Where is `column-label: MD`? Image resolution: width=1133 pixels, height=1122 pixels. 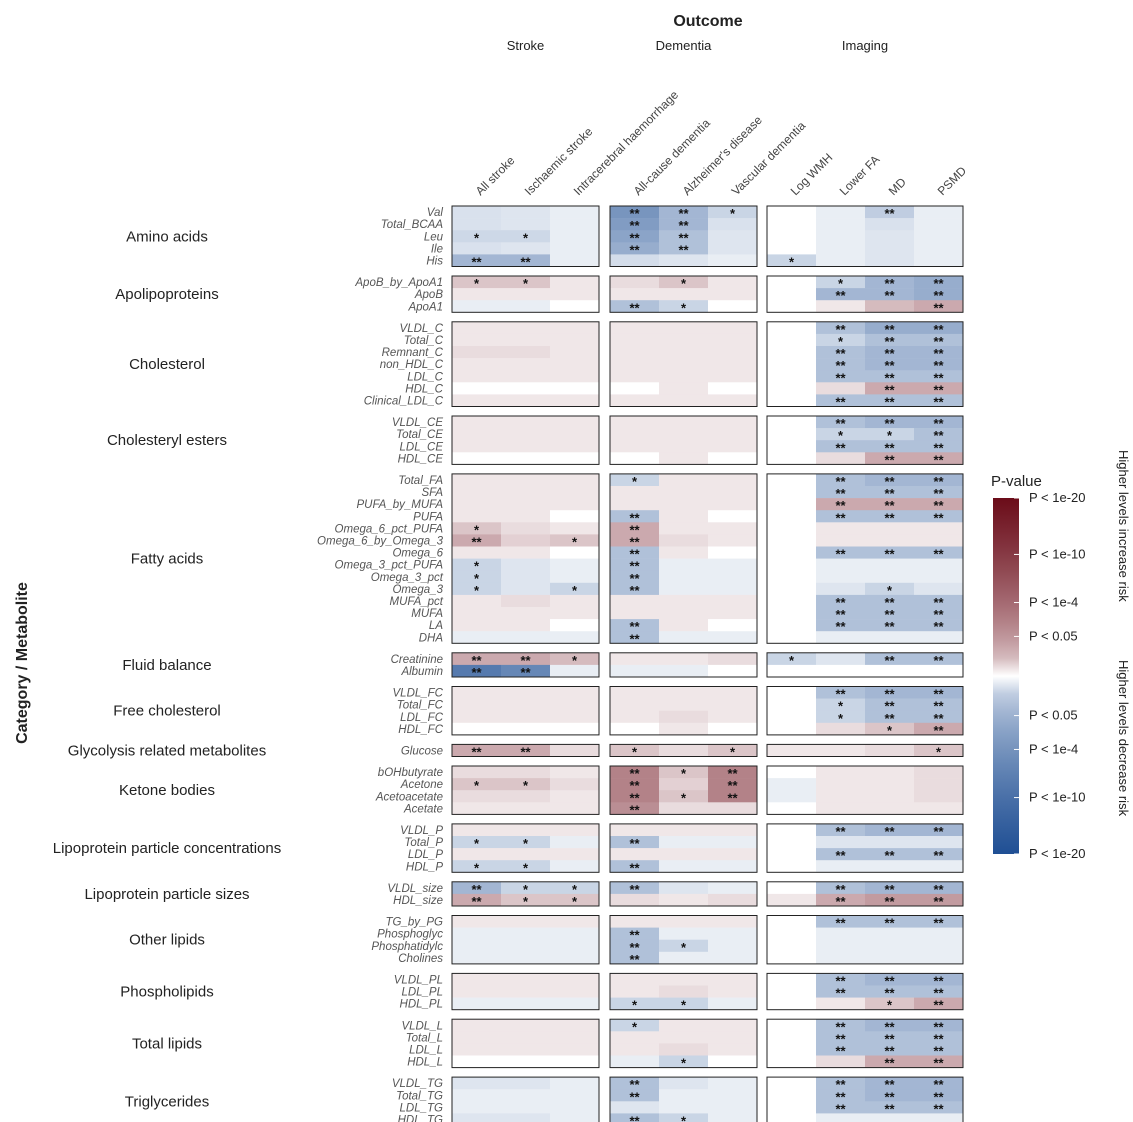 column-label: MD is located at coordinates (897, 186).